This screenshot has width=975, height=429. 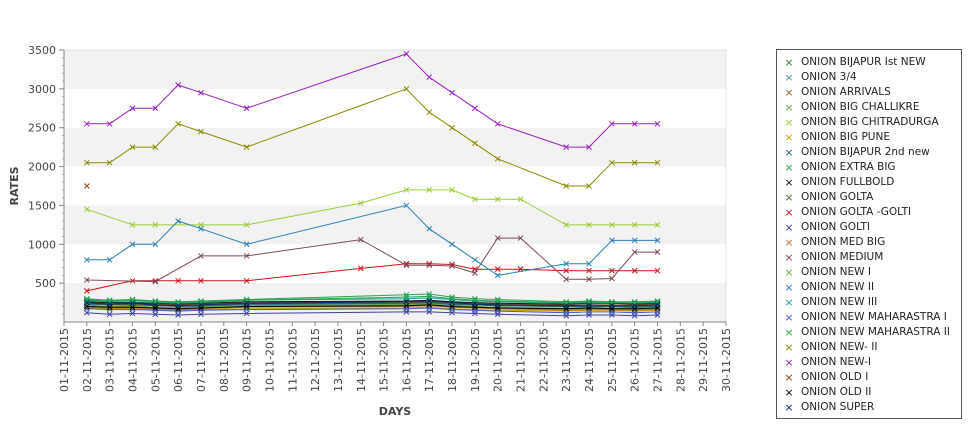 I want to click on x-tick-label: 25-11-2015, so click(x=612, y=360).